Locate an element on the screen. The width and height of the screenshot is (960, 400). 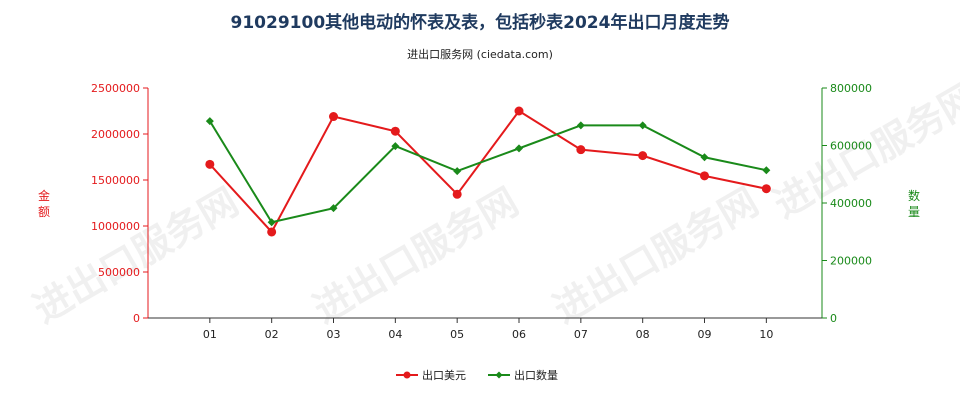
legend-label: 出口数量 is located at coordinates (536, 375).